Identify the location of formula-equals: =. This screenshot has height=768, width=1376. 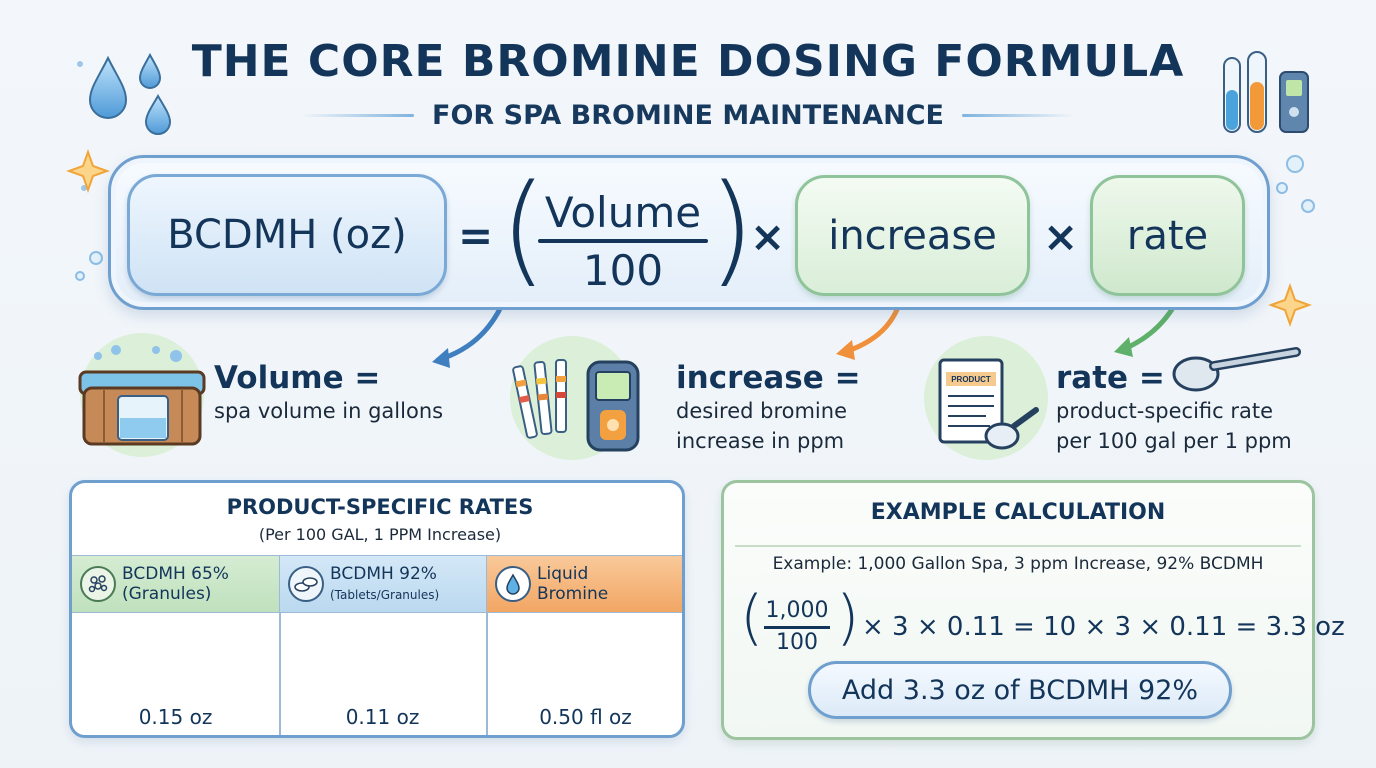
(476, 235).